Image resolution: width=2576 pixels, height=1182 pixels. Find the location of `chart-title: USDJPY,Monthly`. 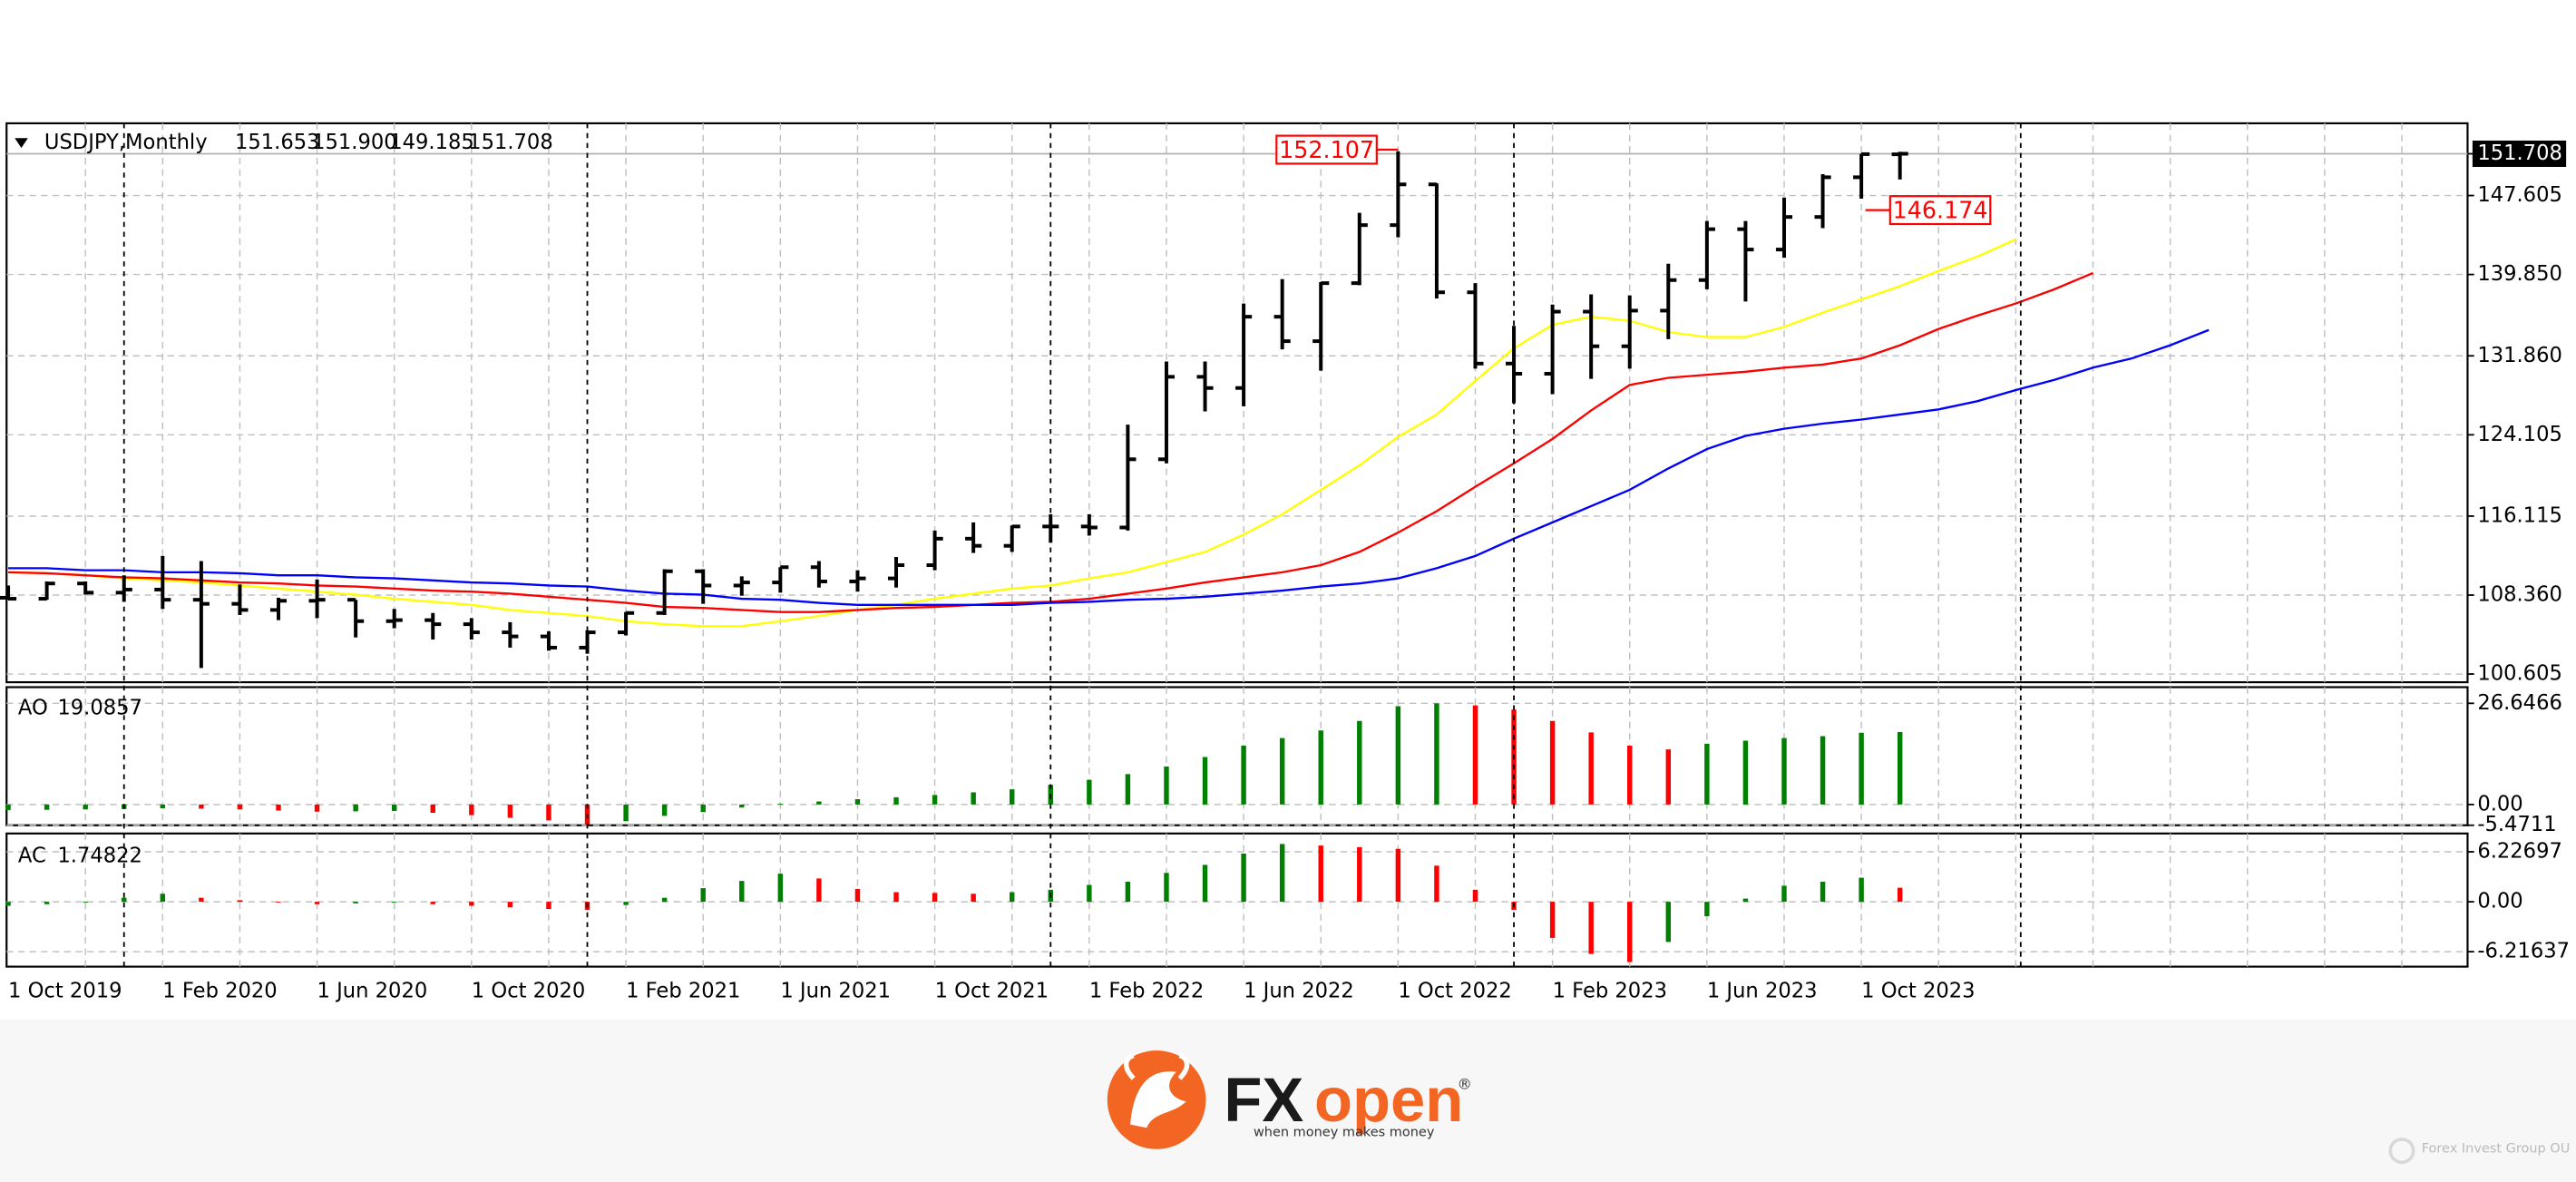

chart-title: USDJPY,Monthly is located at coordinates (126, 142).